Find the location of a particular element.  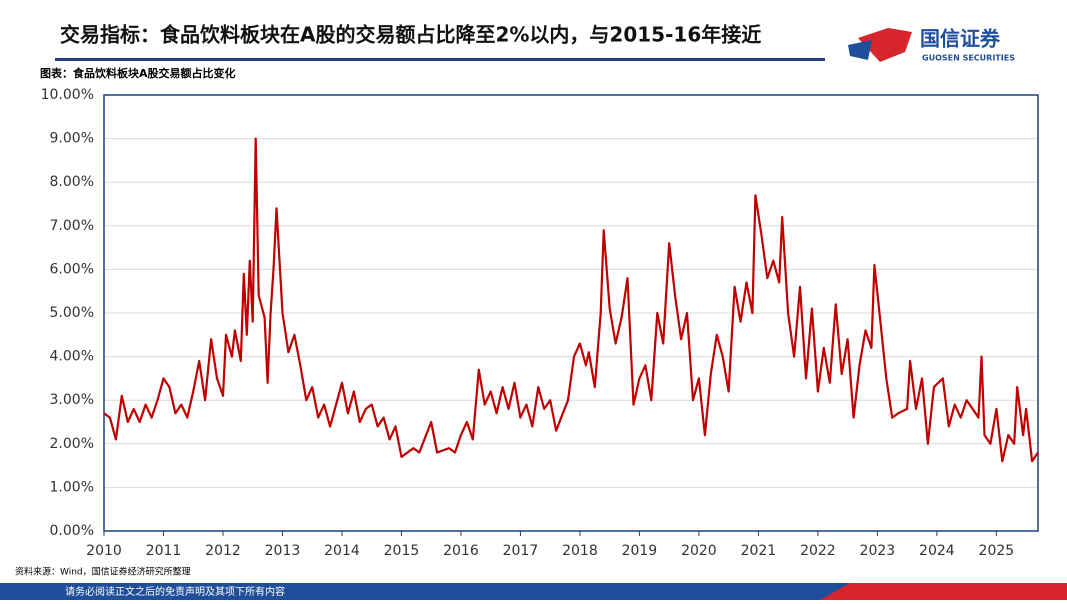

y-tick-label: 6.00% is located at coordinates (72, 269).